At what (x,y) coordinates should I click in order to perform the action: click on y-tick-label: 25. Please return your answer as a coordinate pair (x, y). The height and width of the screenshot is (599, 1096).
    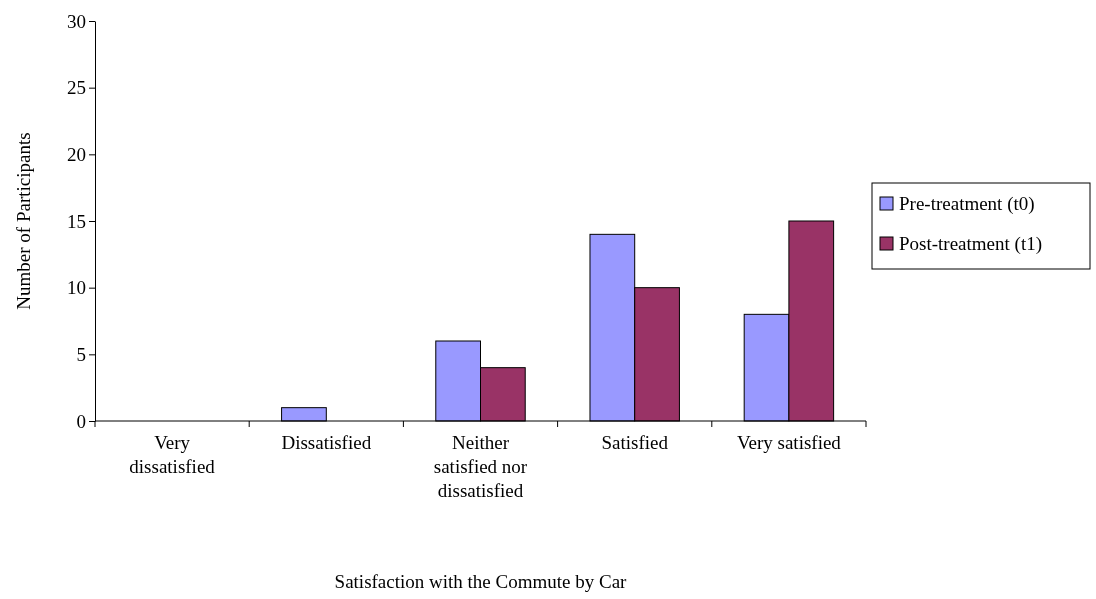
    Looking at the image, I should click on (76, 88).